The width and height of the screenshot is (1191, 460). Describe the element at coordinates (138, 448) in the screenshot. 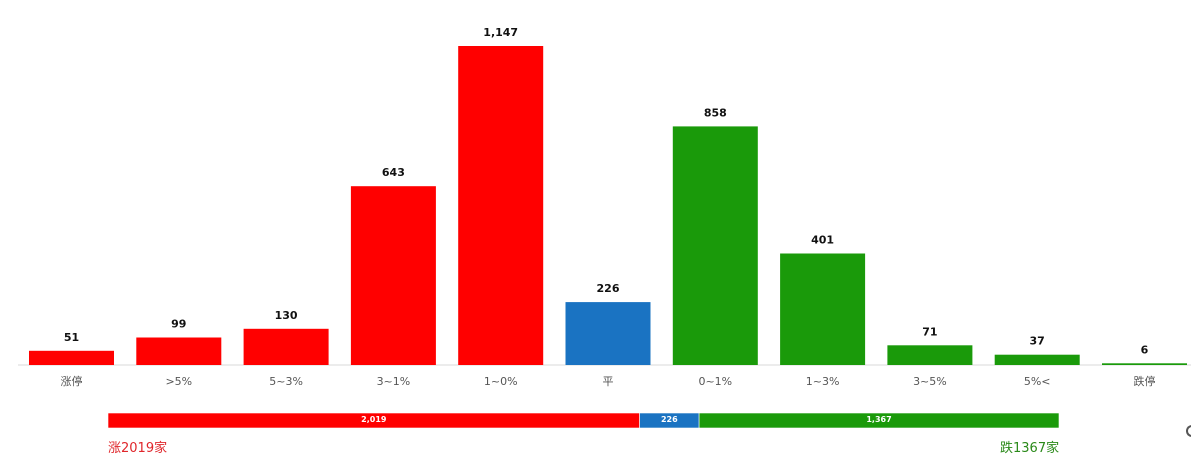

I see `summary-up-count: 涨2019家` at that location.